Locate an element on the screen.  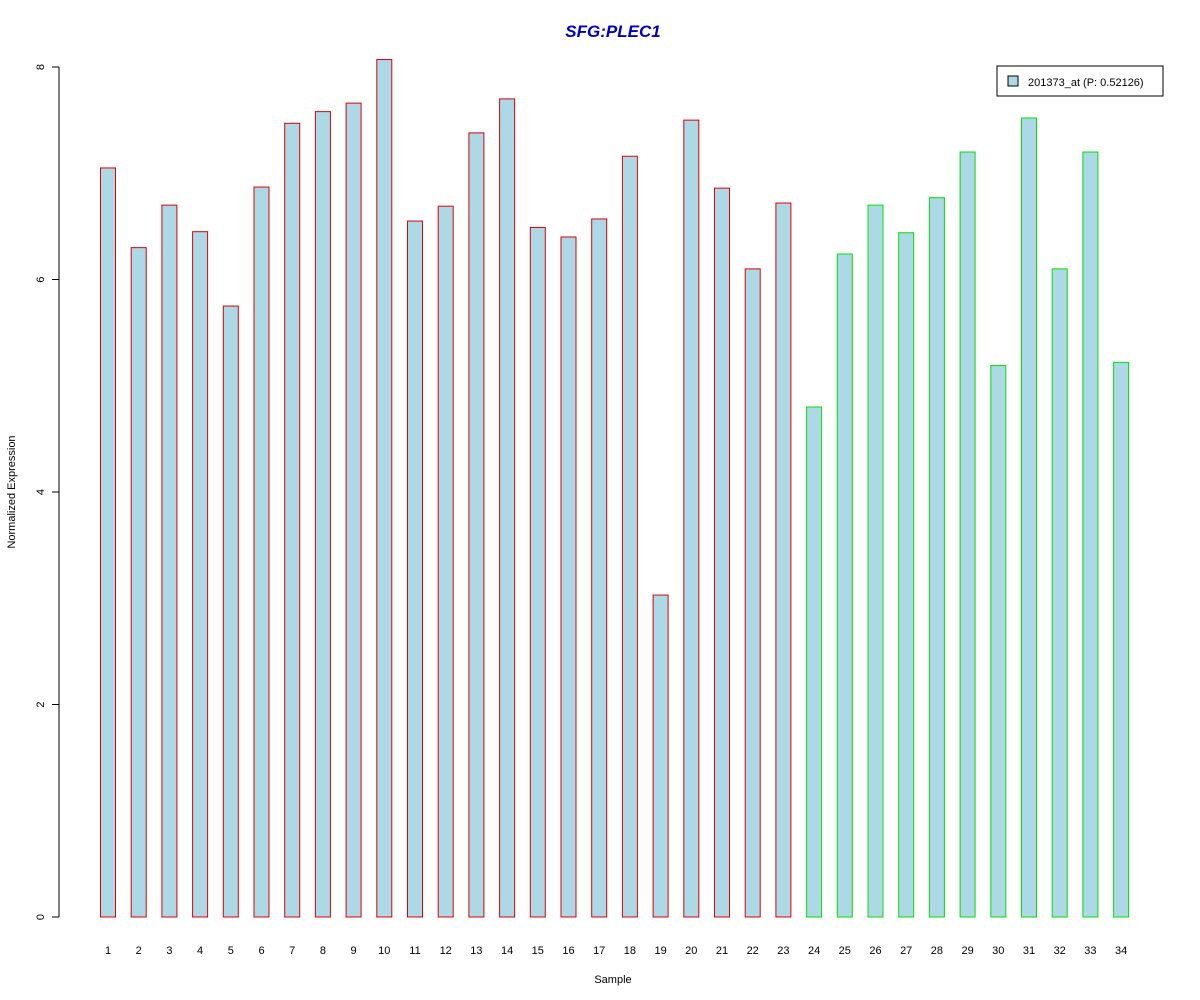
x-tick-label: 27 is located at coordinates (906, 951).